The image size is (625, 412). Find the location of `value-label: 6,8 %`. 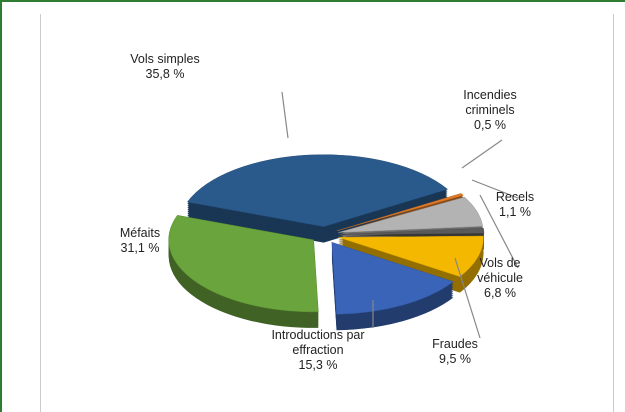

value-label: 6,8 % is located at coordinates (500, 293).